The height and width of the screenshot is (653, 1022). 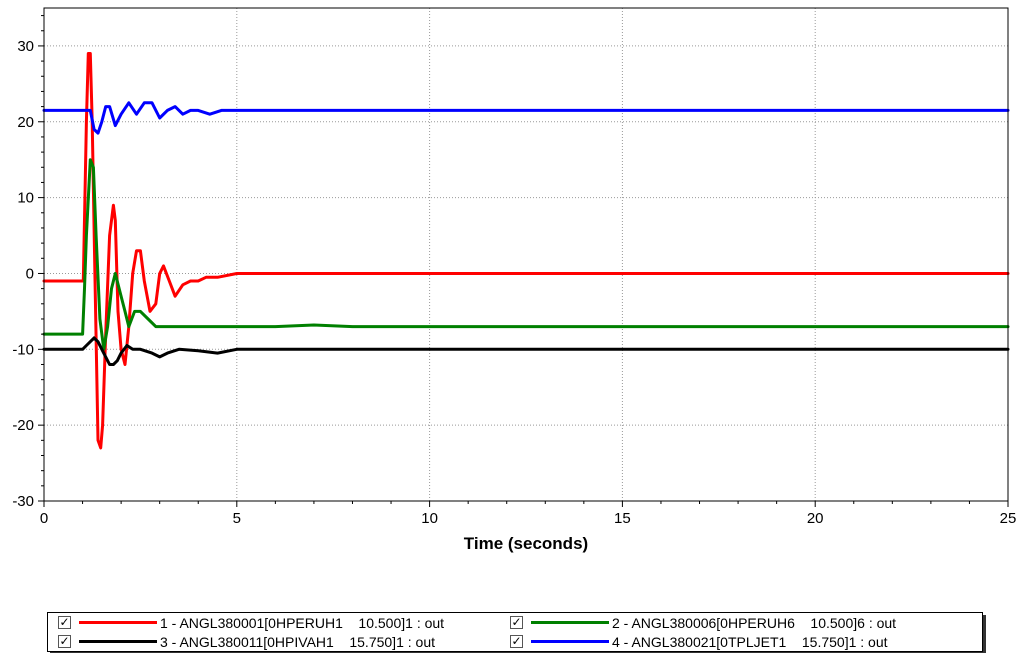 I want to click on y-tick-label: -30, so click(x=23, y=501).